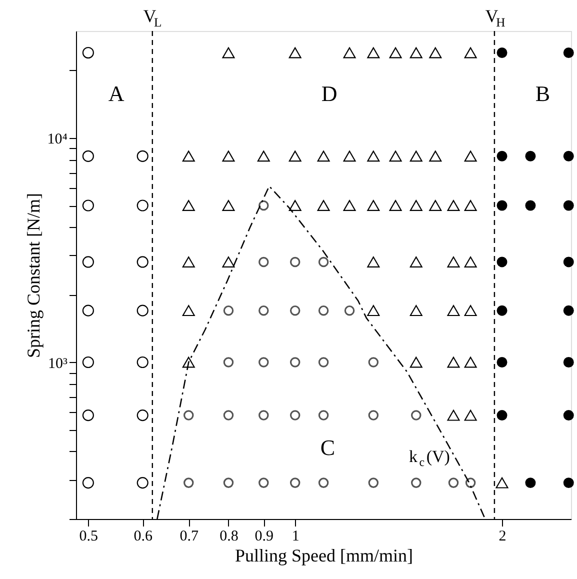 This screenshot has width=577, height=579. What do you see at coordinates (58, 364) in the screenshot?
I see `y-tick-label: 10³` at bounding box center [58, 364].